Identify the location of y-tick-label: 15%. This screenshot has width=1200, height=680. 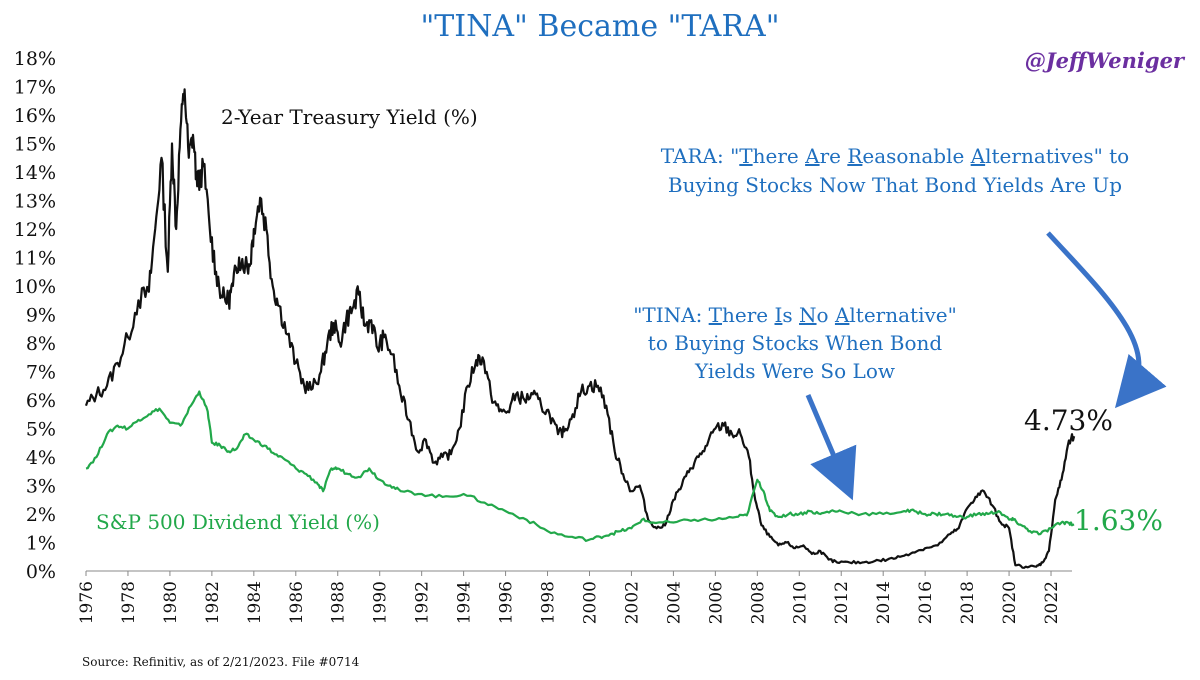
(35, 145).